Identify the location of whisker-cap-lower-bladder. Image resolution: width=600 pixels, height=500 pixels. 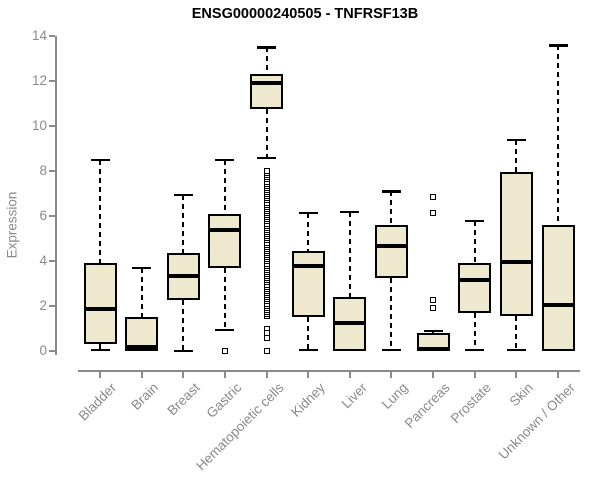
(100, 350).